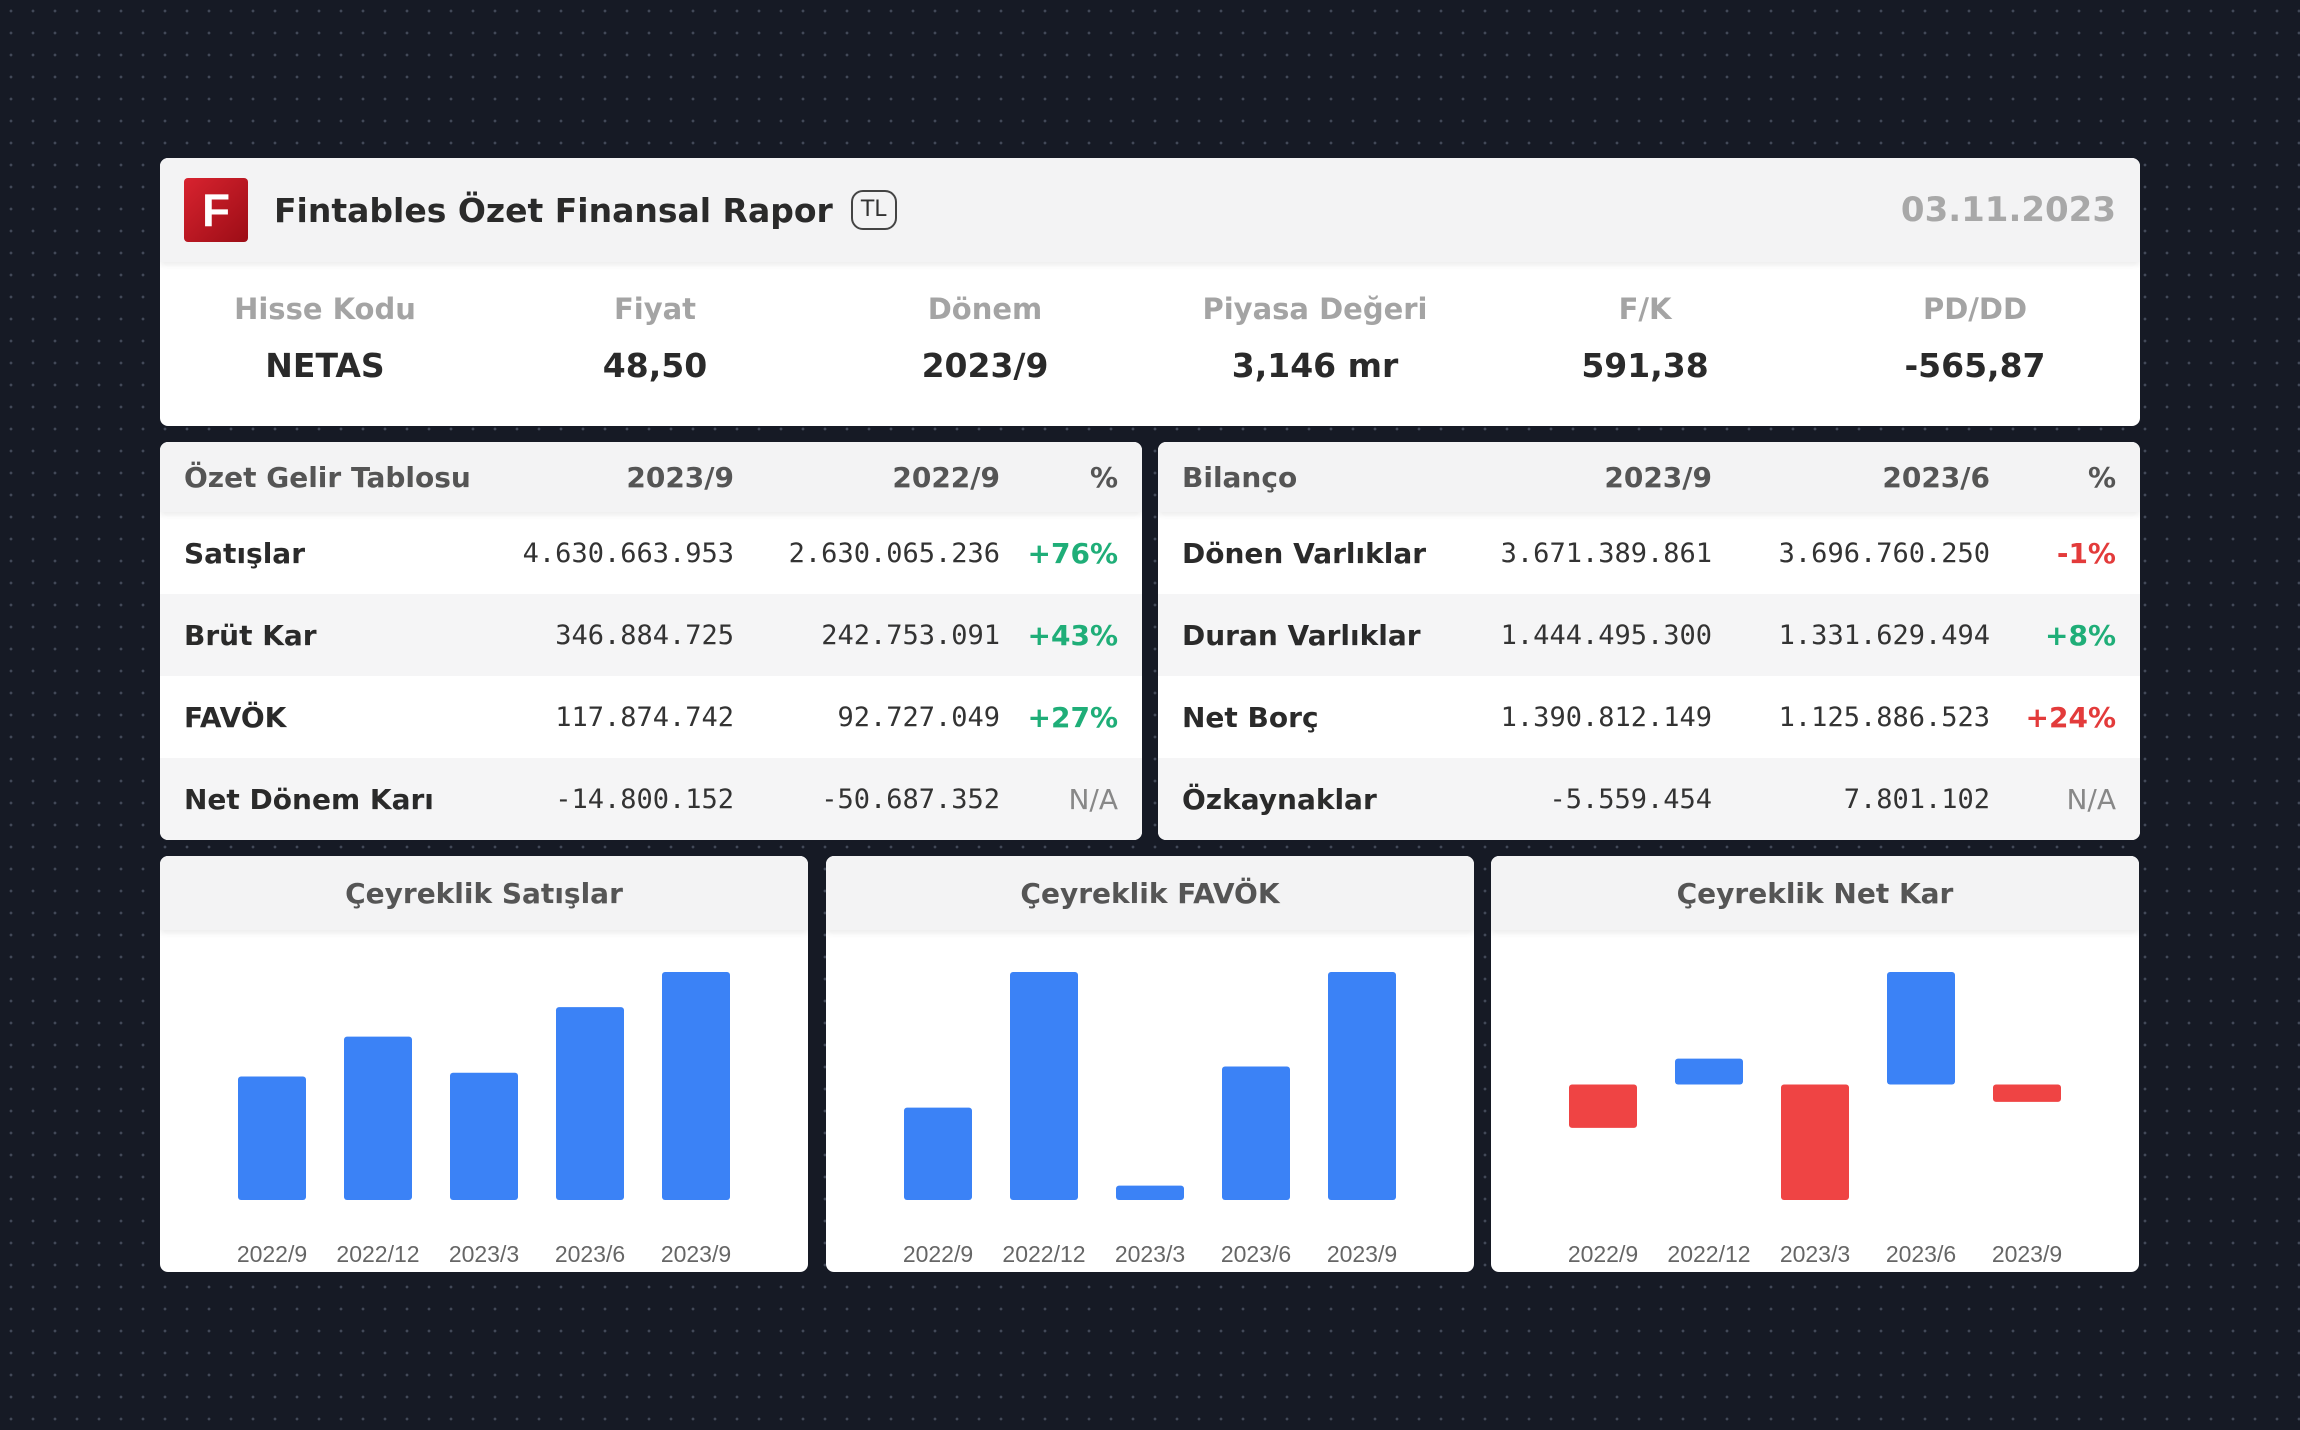  Describe the element at coordinates (1884, 553) in the screenshot. I see `previous-value: 3.696.760.250` at that location.